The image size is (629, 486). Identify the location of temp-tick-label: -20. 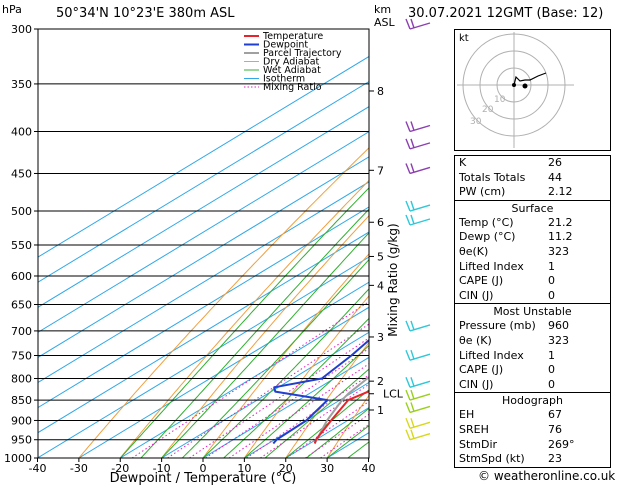
(120, 468).